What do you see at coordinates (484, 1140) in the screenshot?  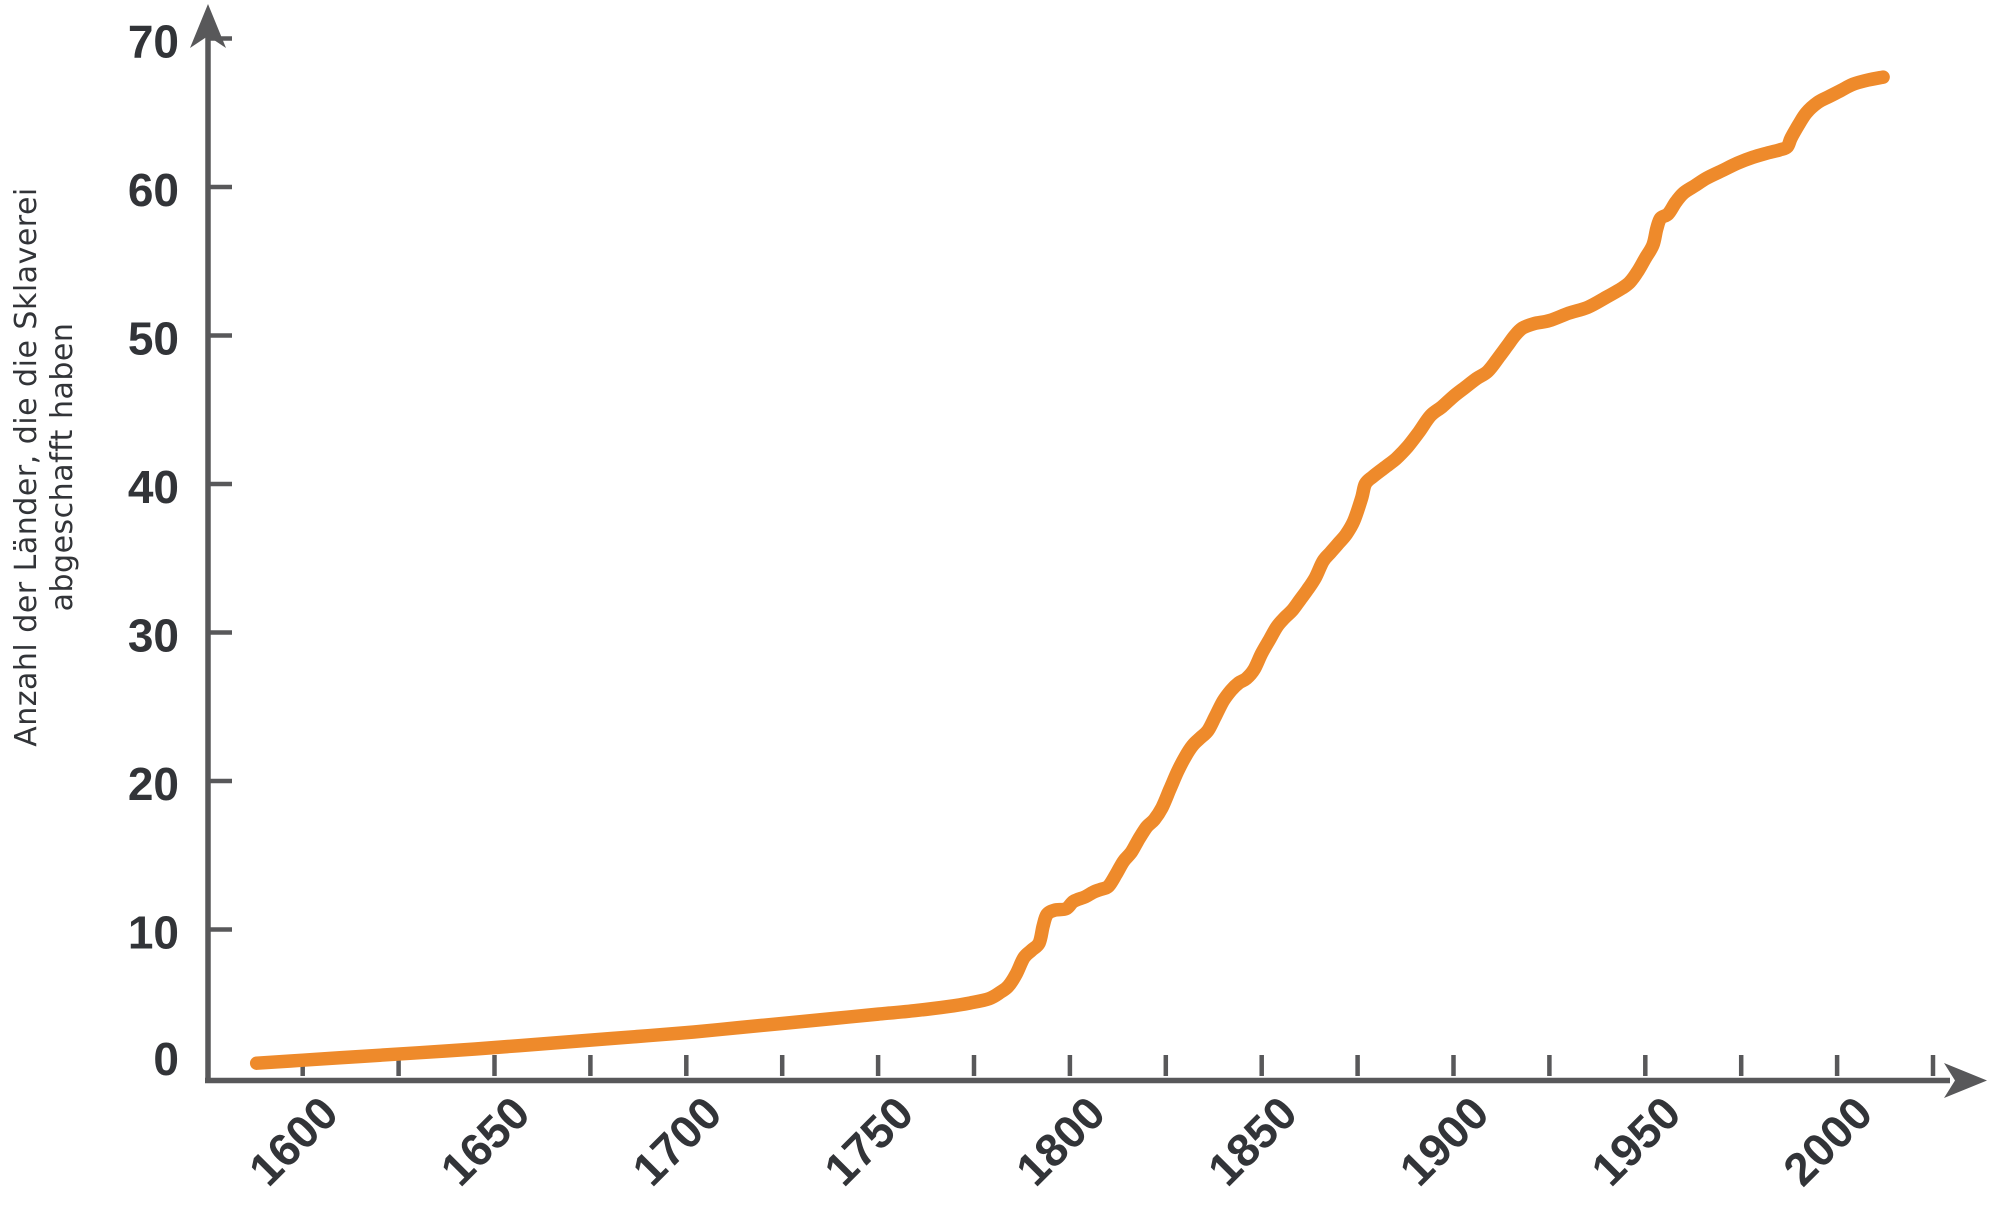 I see `x-tick-label: 1650` at bounding box center [484, 1140].